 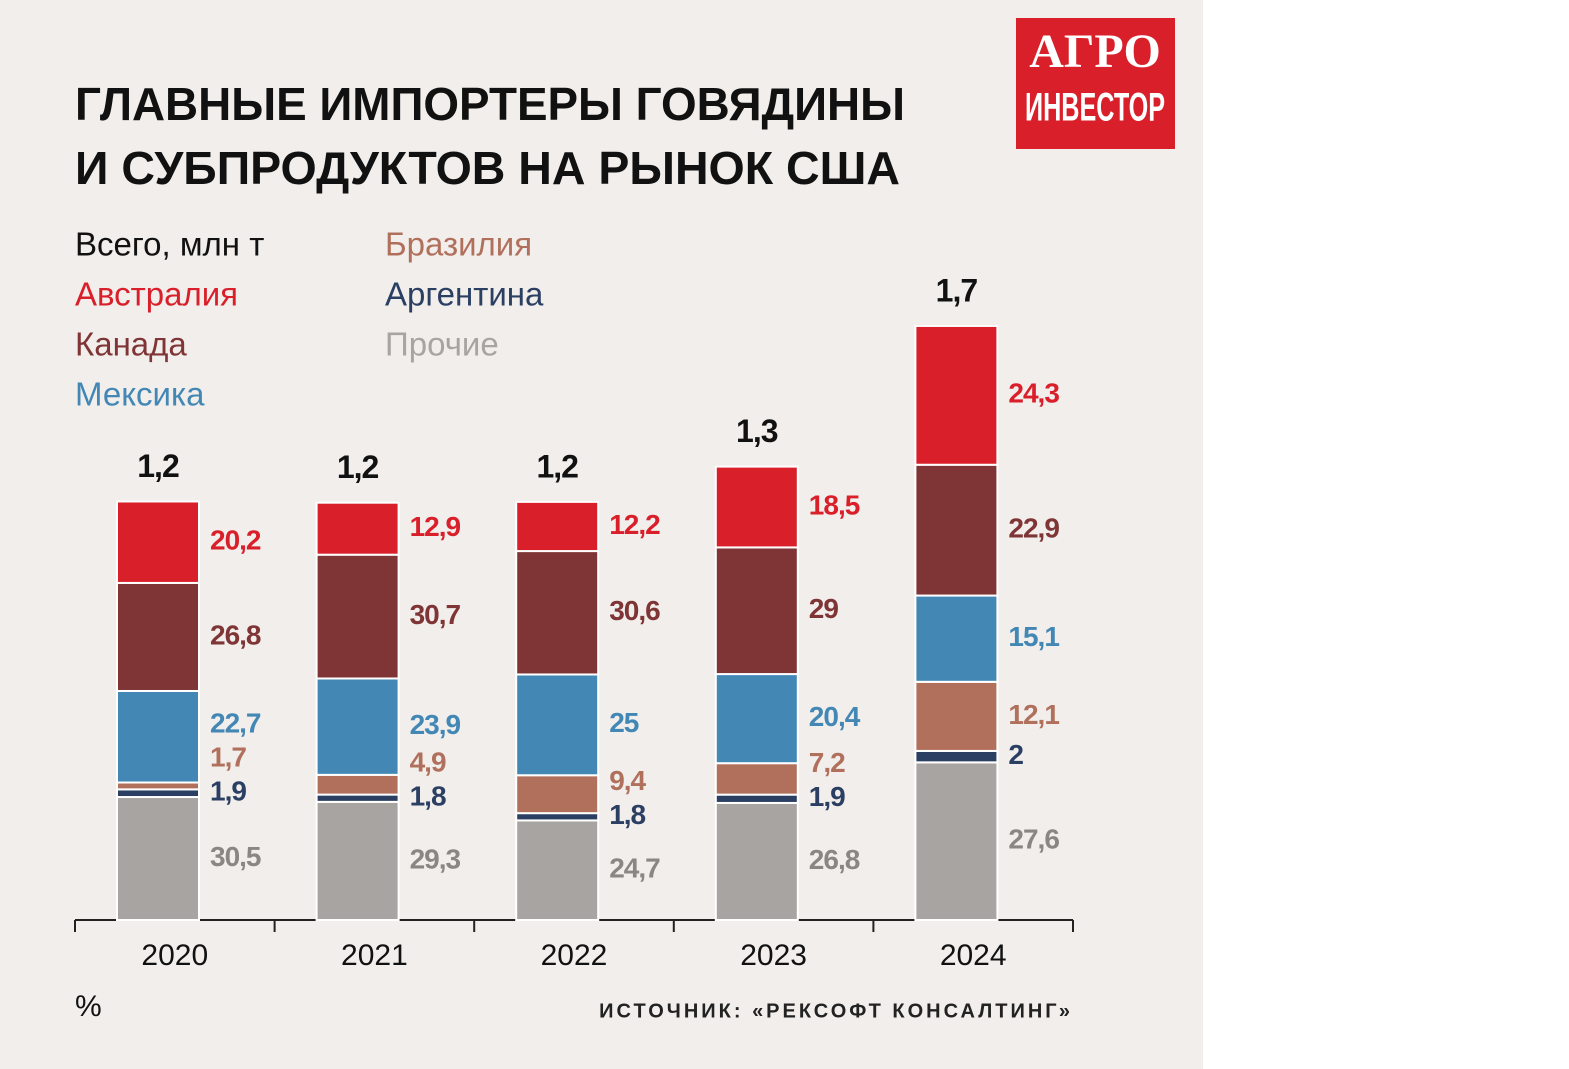 What do you see at coordinates (156, 294) in the screenshot?
I see `legend-label: Австралия` at bounding box center [156, 294].